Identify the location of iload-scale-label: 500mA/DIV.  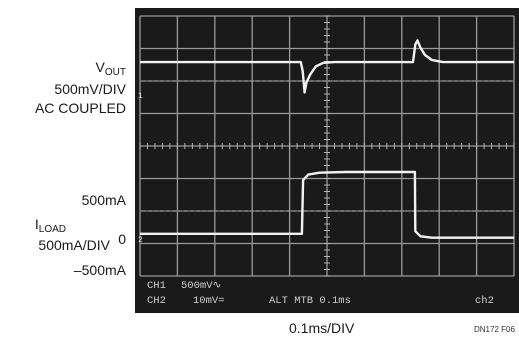
(74, 245).